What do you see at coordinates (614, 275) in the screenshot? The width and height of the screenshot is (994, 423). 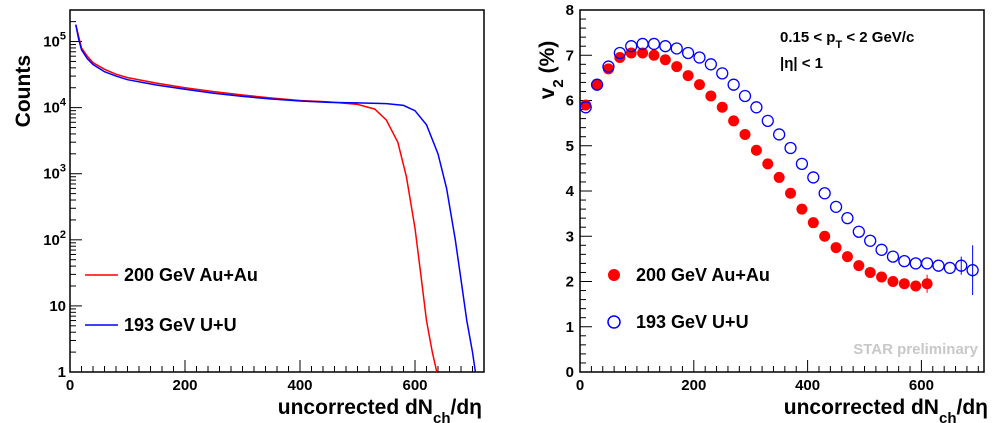 I see `legend-marker-au` at bounding box center [614, 275].